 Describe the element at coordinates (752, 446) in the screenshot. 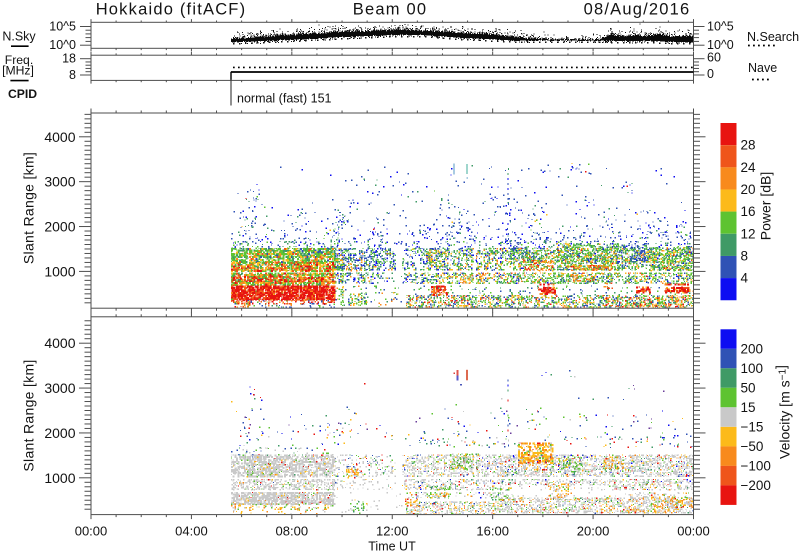

I see `svg-text: −50` at that location.